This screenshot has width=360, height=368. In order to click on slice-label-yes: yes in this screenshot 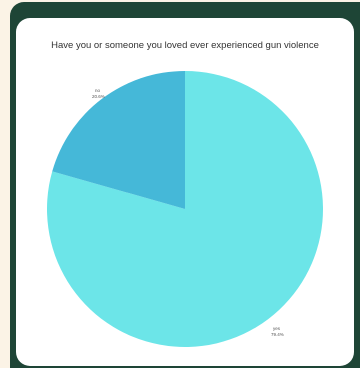, I will do `click(277, 328)`.